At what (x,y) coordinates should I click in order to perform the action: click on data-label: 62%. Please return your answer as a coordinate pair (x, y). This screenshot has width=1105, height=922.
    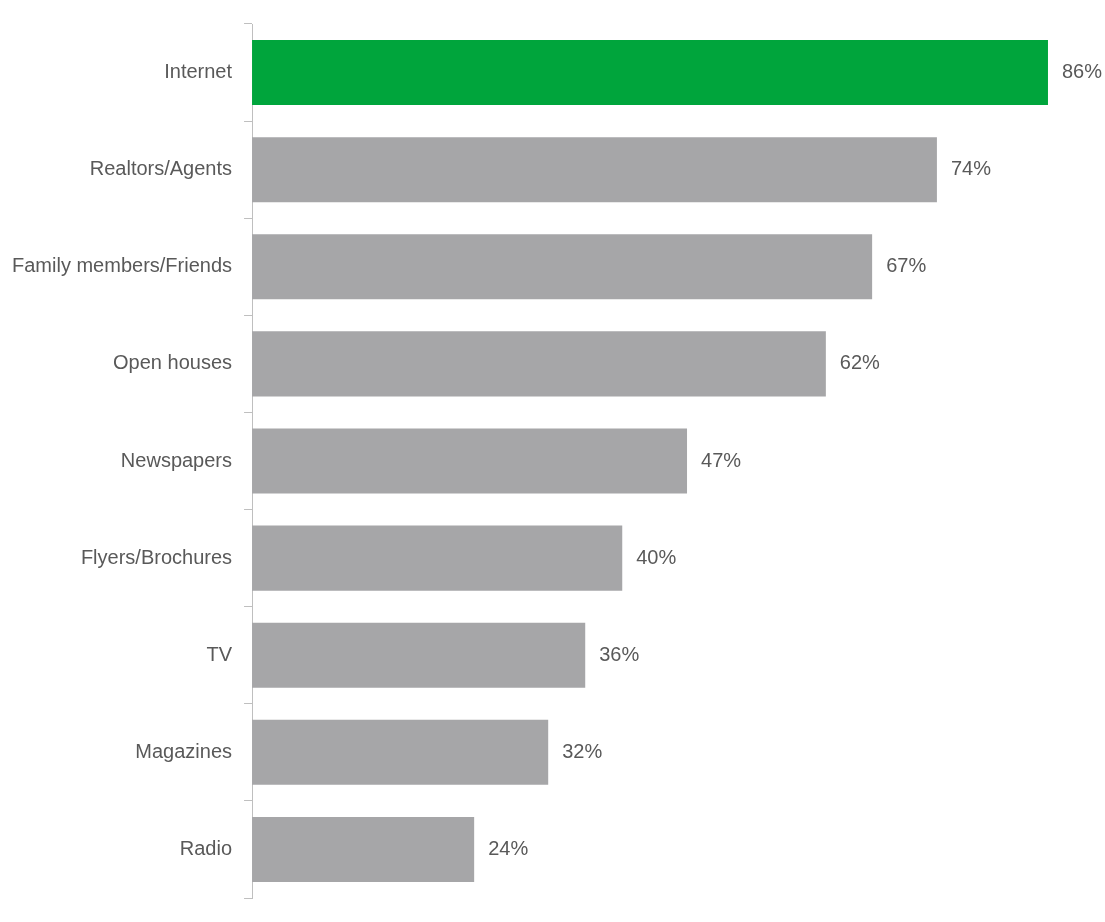
    Looking at the image, I should click on (860, 362).